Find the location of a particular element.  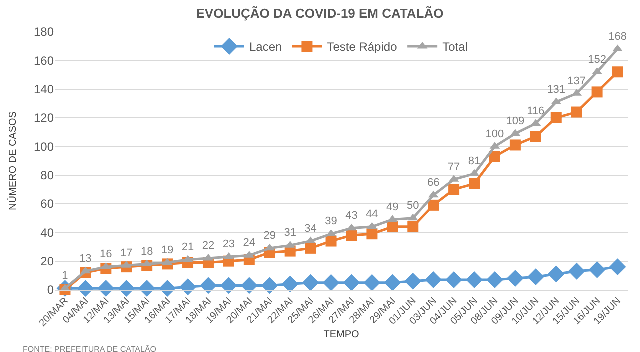

source-note: FONTE: PREFEITURA DE CATALÃO is located at coordinates (89, 348).